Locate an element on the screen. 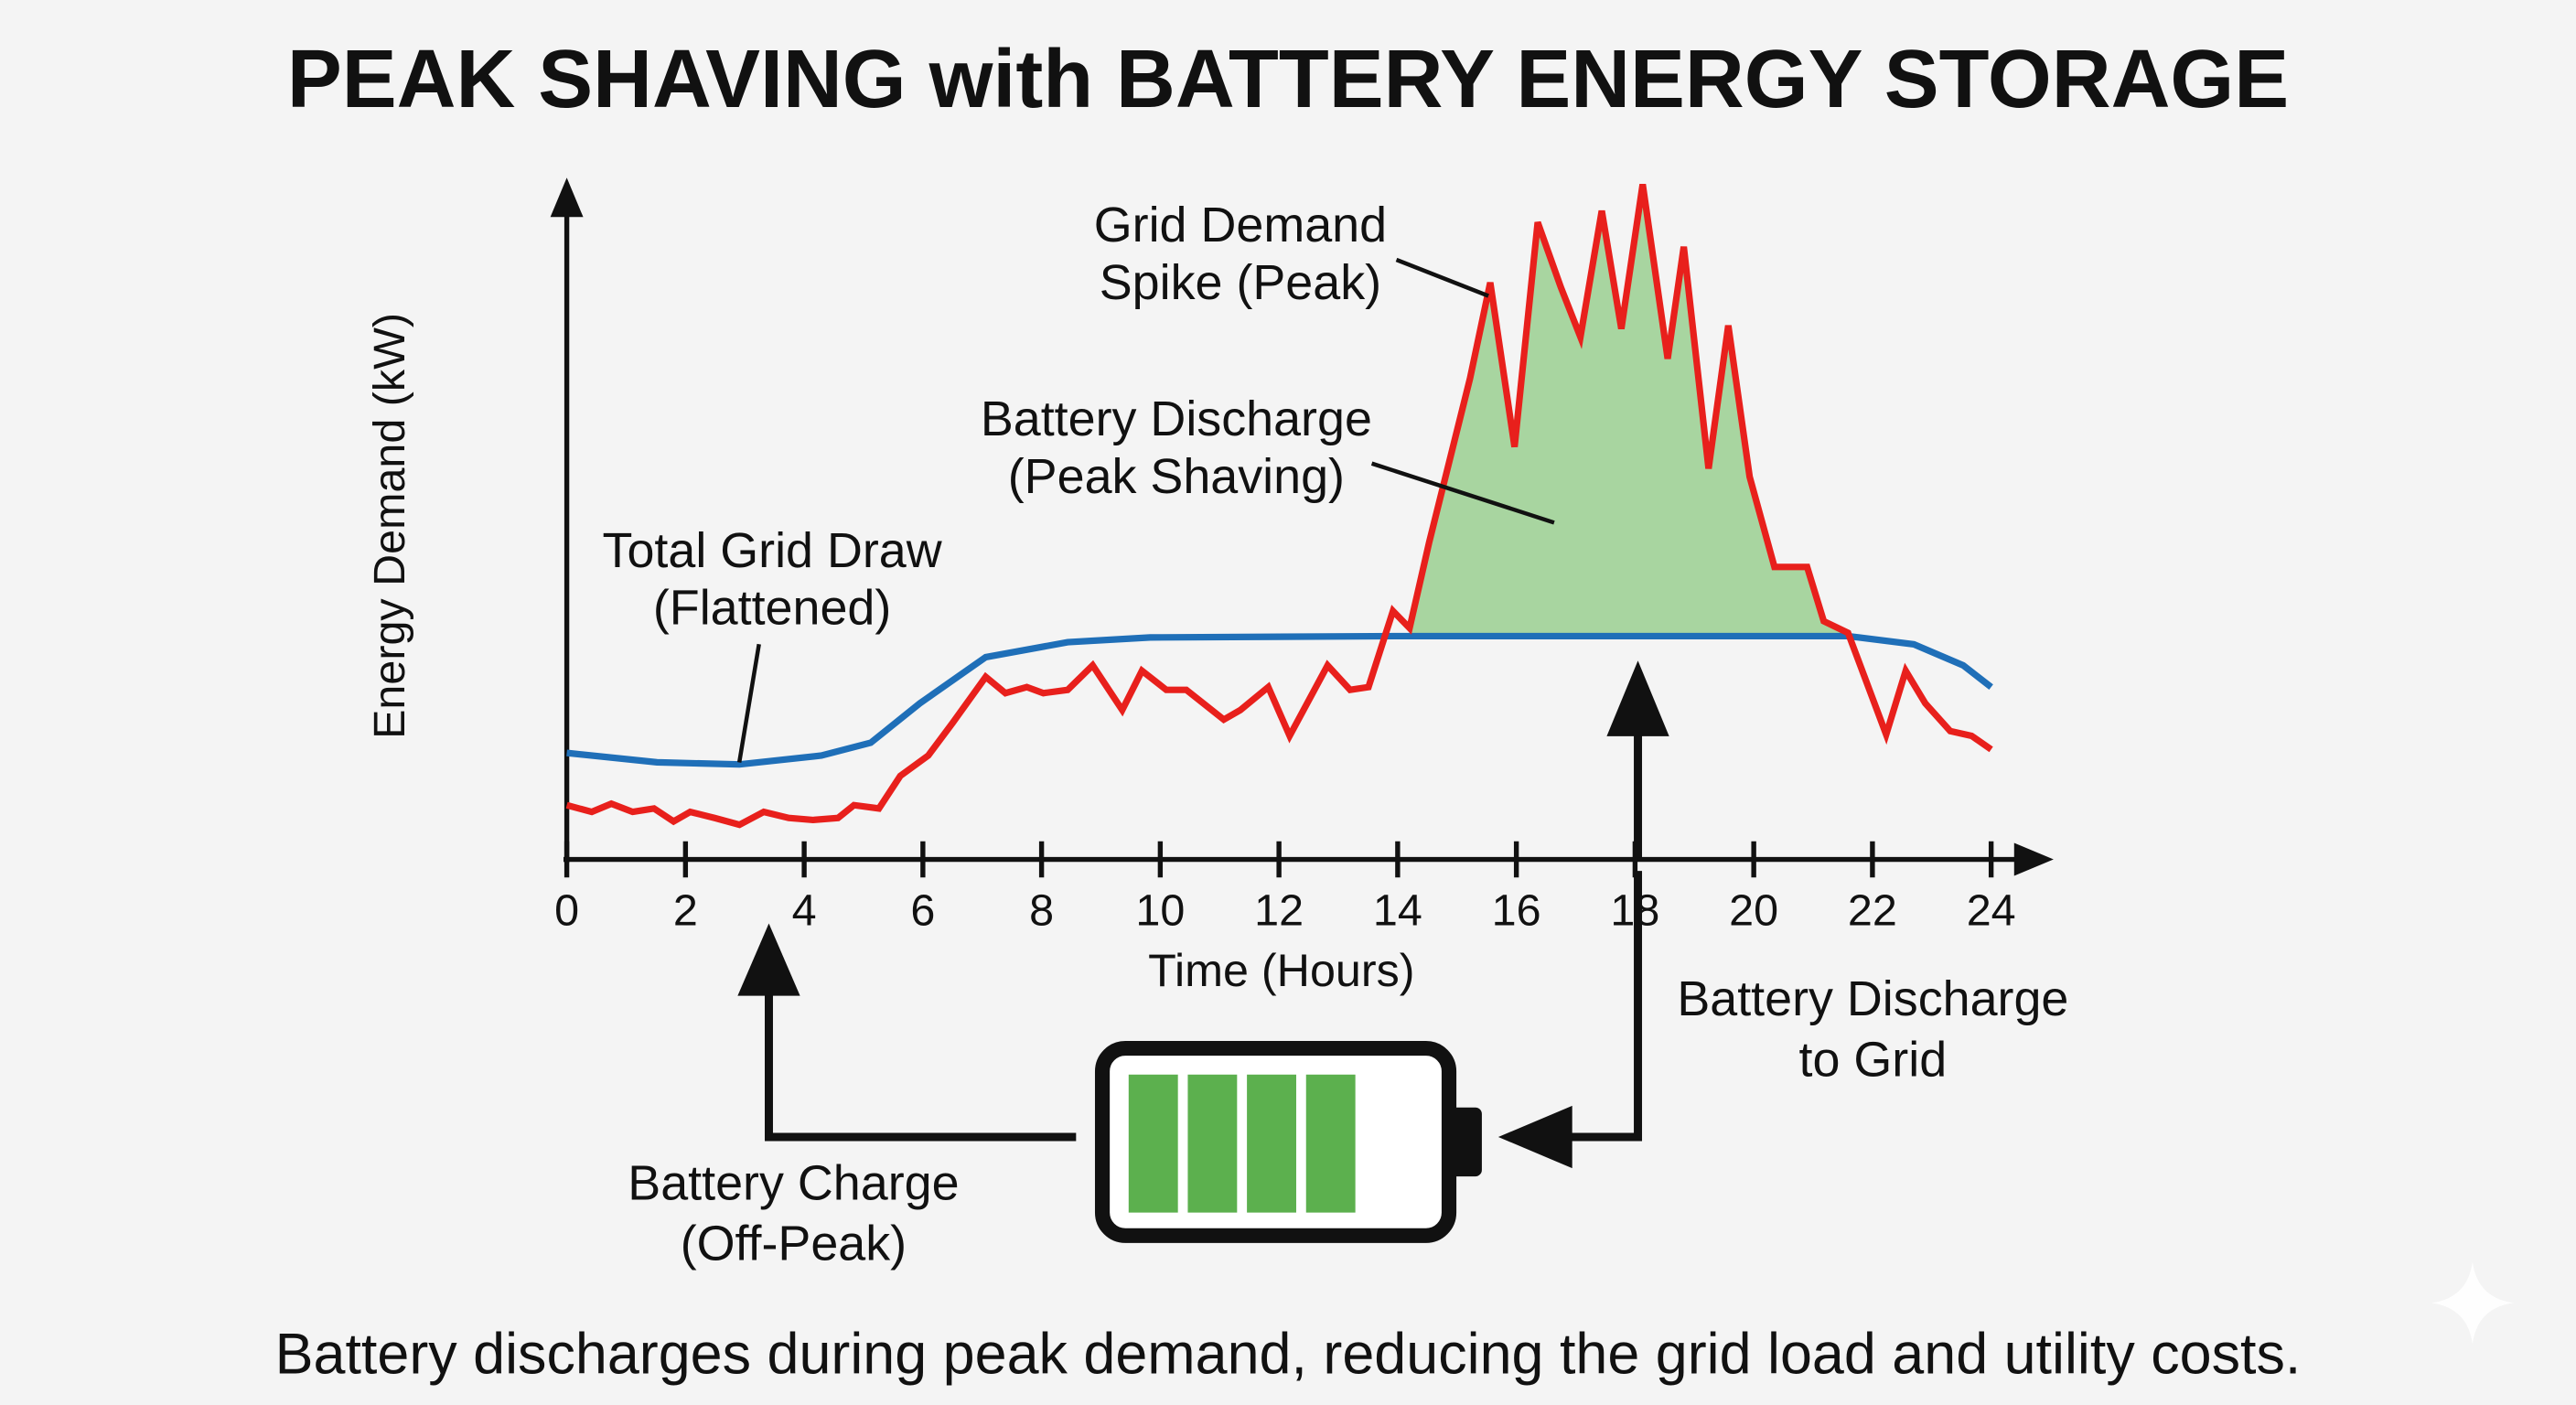 Image resolution: width=2576 pixels, height=1405 pixels. x-tick-label: 12 is located at coordinates (1279, 910).